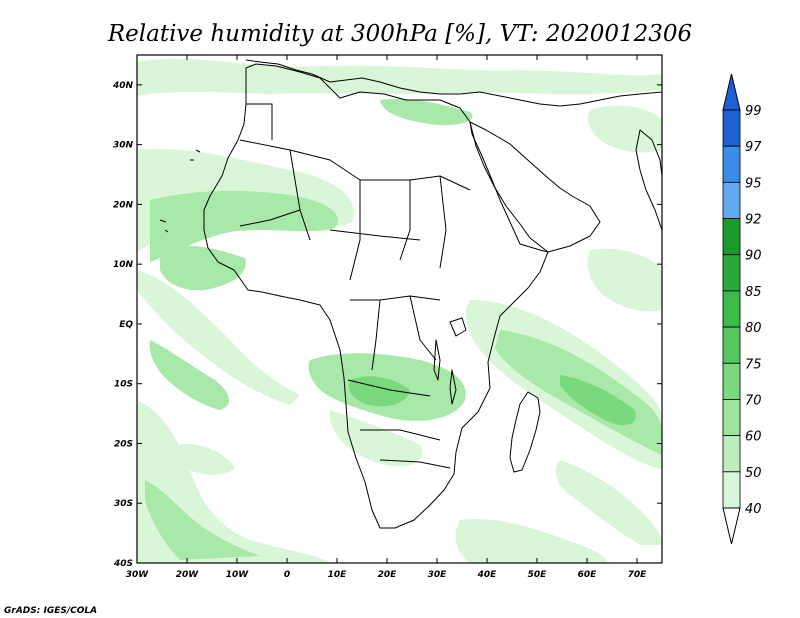 The height and width of the screenshot is (618, 800). Describe the element at coordinates (535, 187) in the screenshot. I see `arabia-coastline` at that location.